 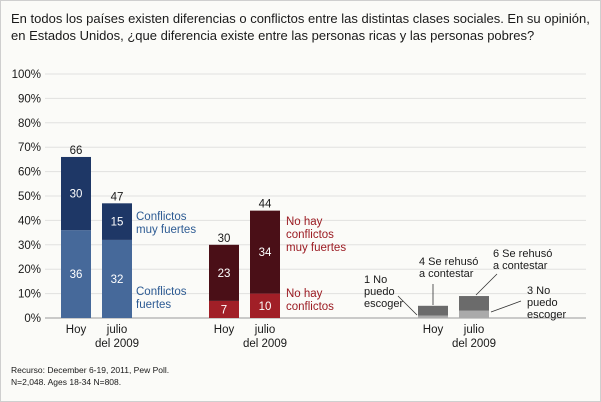 I want to click on legend-label: fuertes, so click(x=153, y=305).